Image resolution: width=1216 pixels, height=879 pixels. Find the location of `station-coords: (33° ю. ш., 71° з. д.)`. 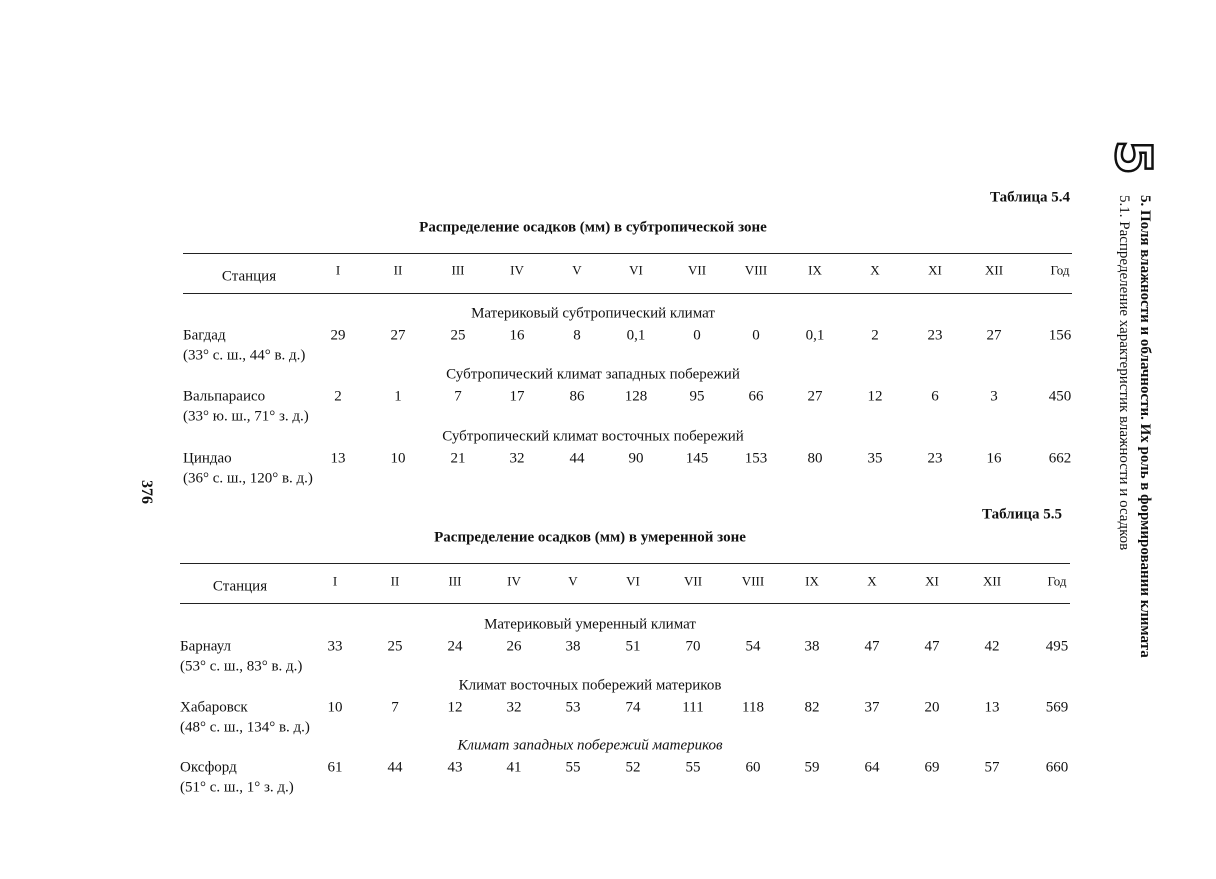

station-coords: (33° ю. ш., 71° з. д.) is located at coordinates (246, 416).